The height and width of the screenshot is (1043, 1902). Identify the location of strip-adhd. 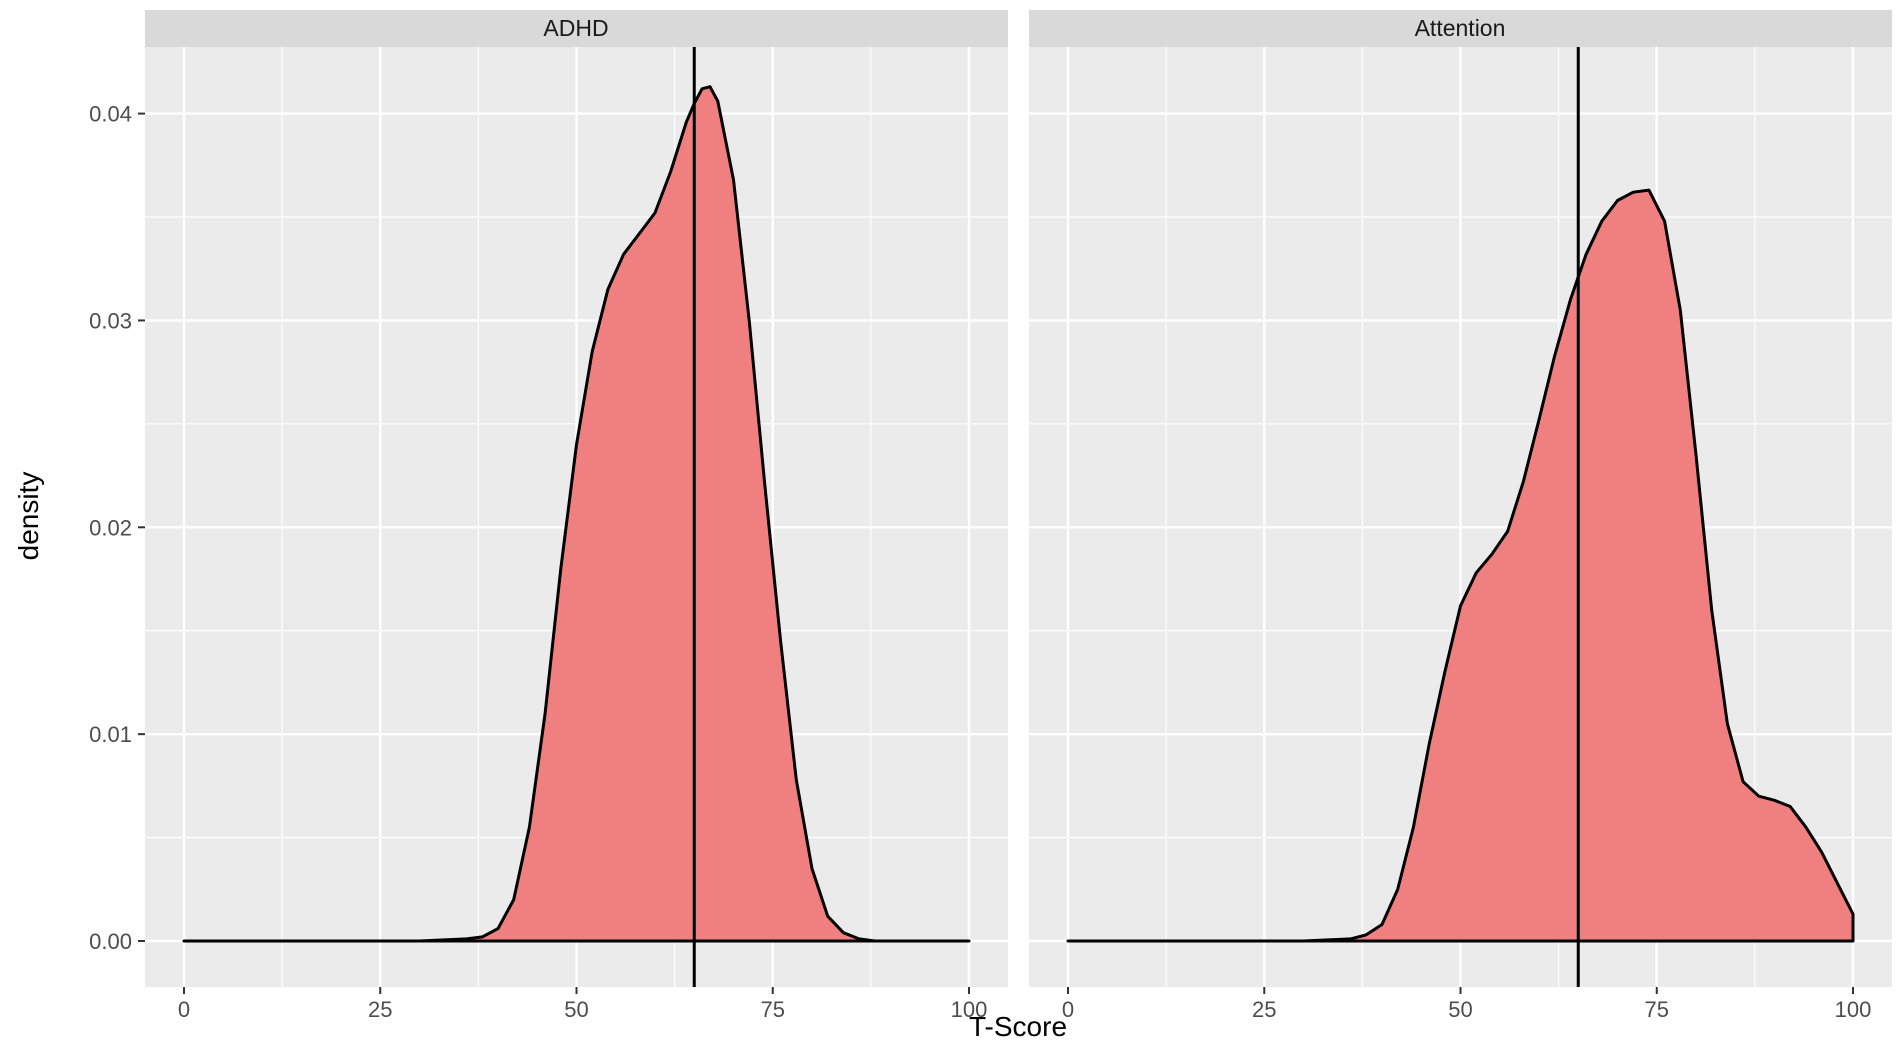
(576, 28).